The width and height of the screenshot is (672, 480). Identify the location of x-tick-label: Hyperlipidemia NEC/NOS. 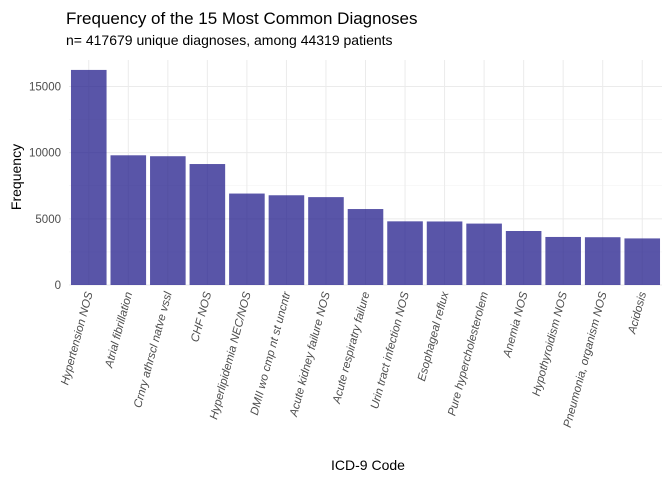
(231, 355).